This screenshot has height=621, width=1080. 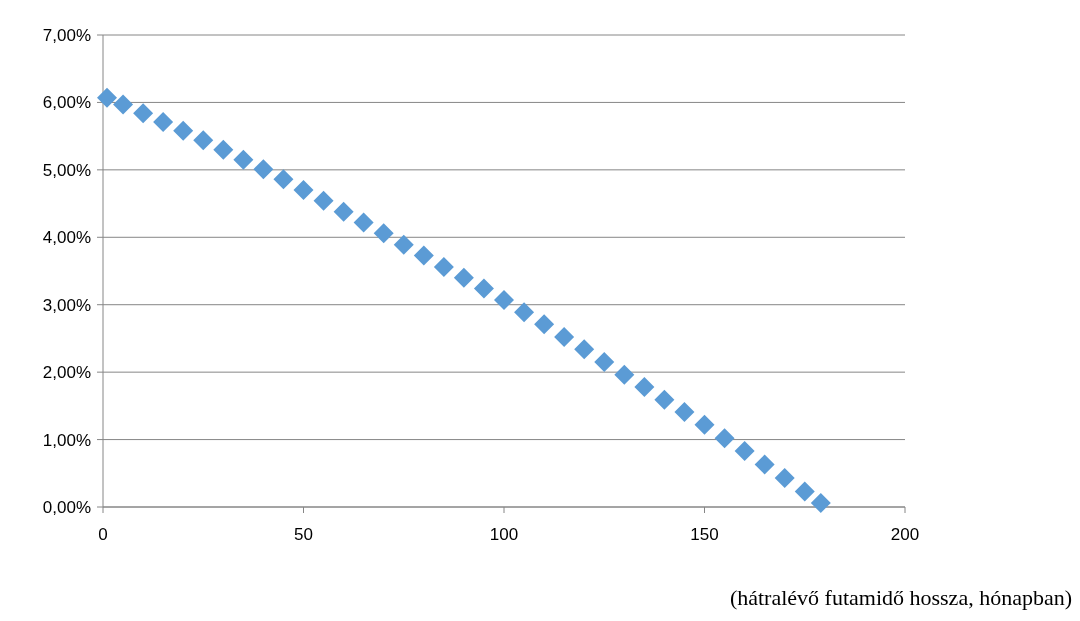 I want to click on y-tick-label: 7,00%, so click(x=66, y=35).